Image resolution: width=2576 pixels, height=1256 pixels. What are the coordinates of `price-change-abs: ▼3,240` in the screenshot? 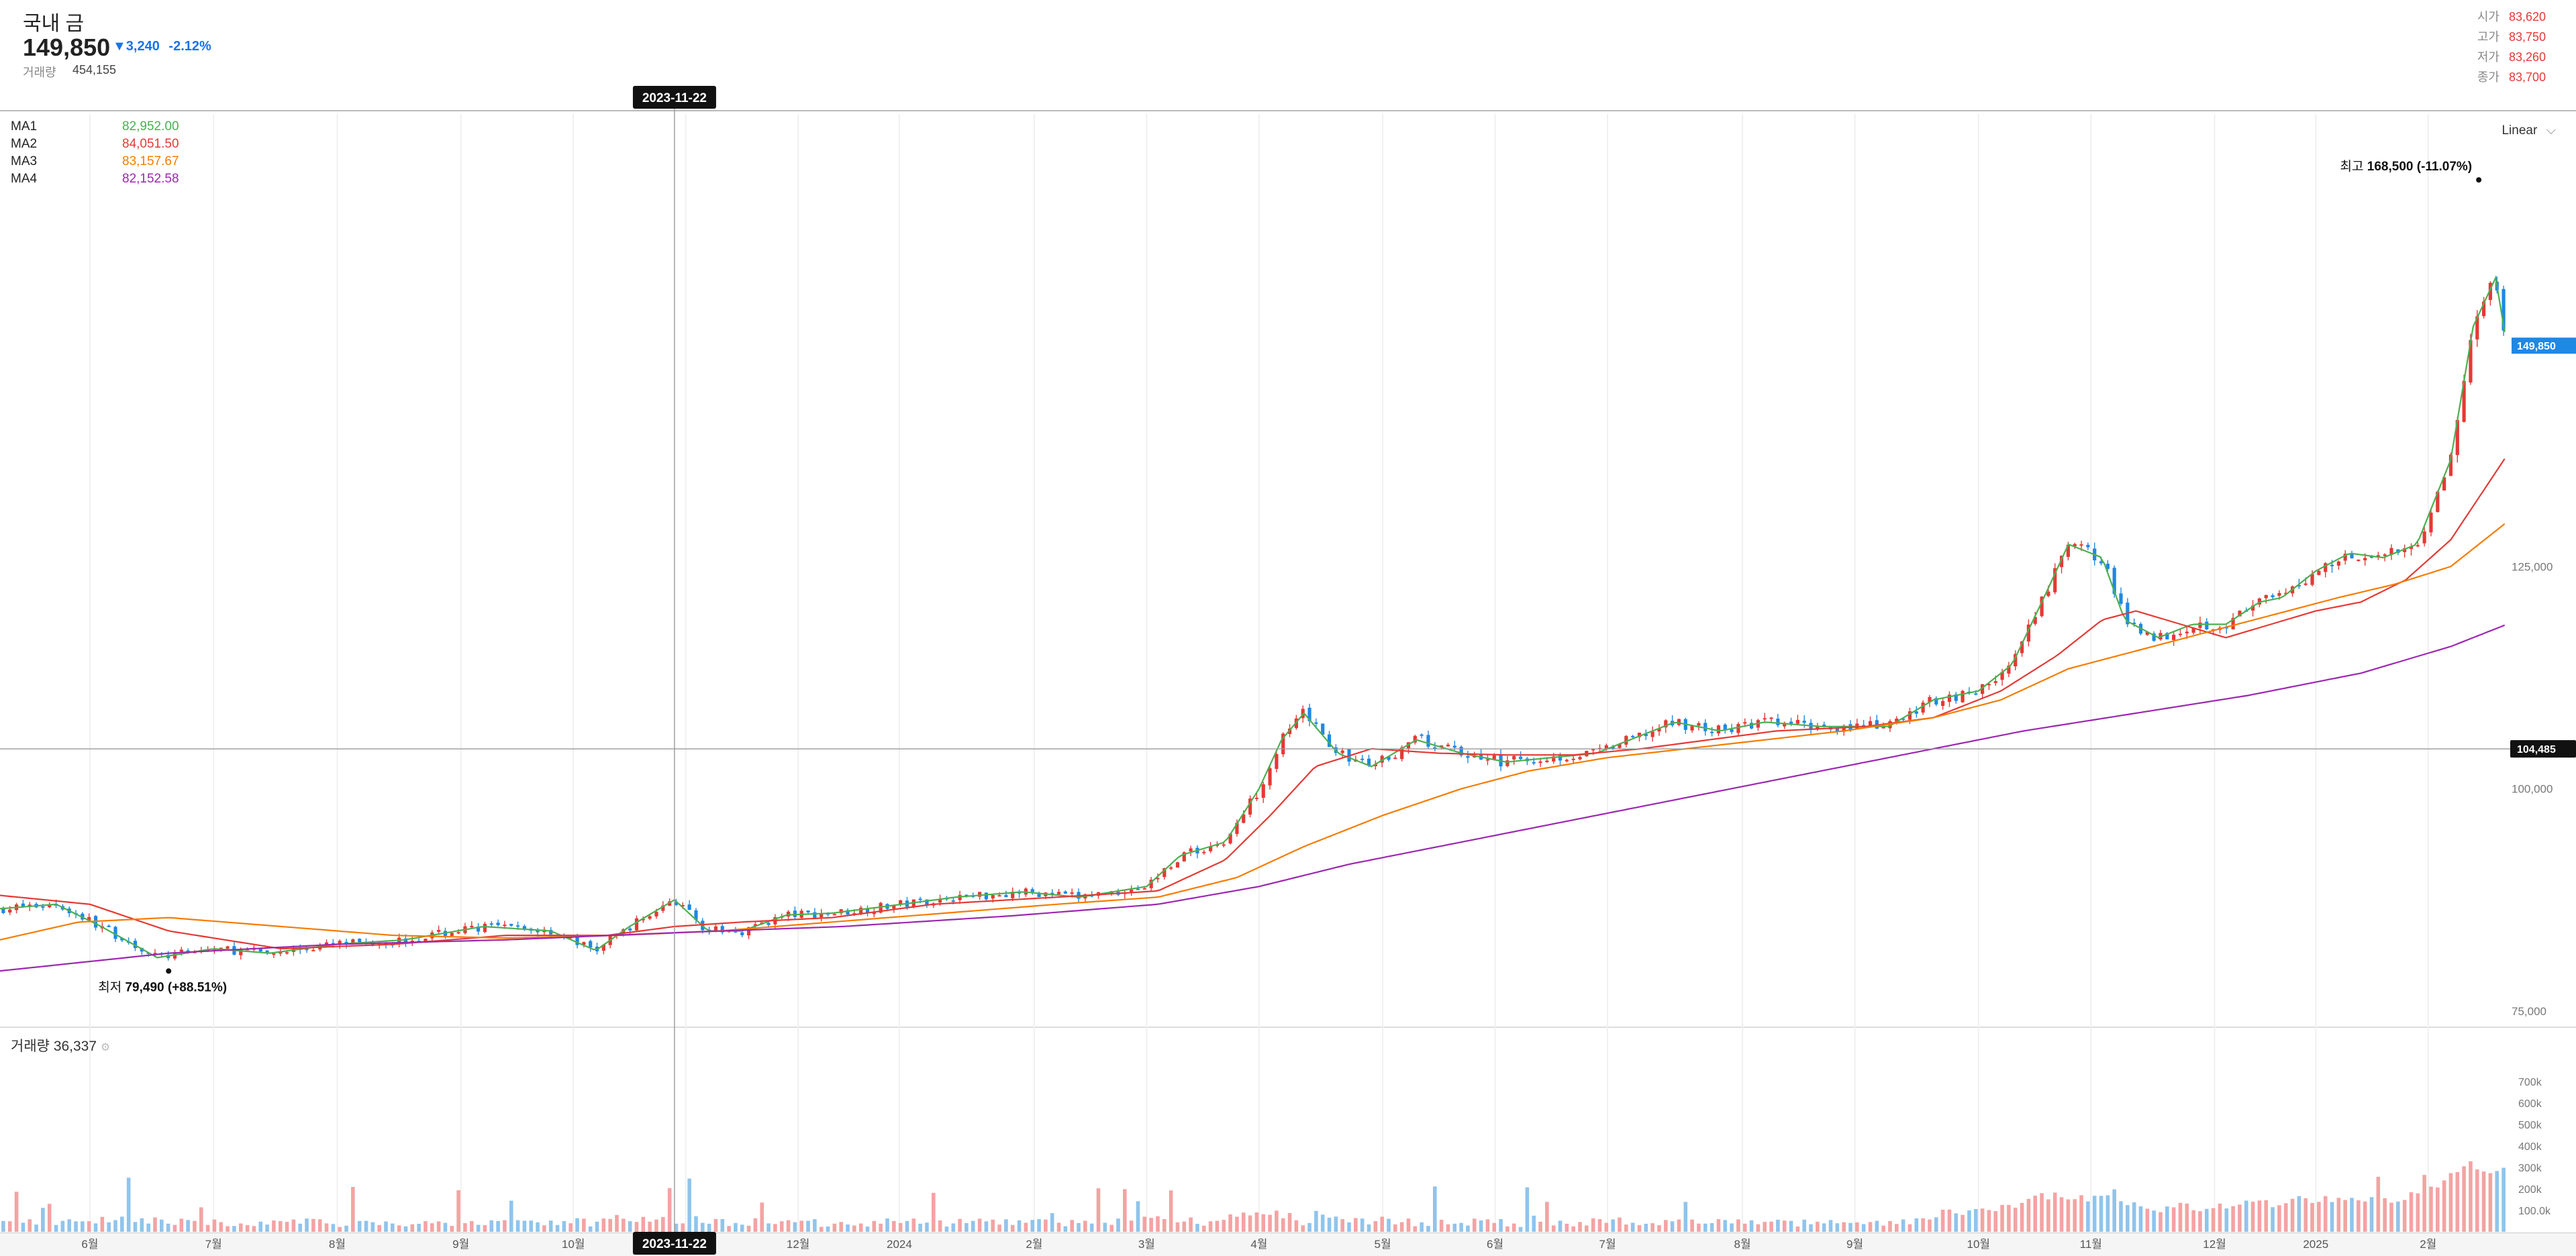 It's located at (136, 46).